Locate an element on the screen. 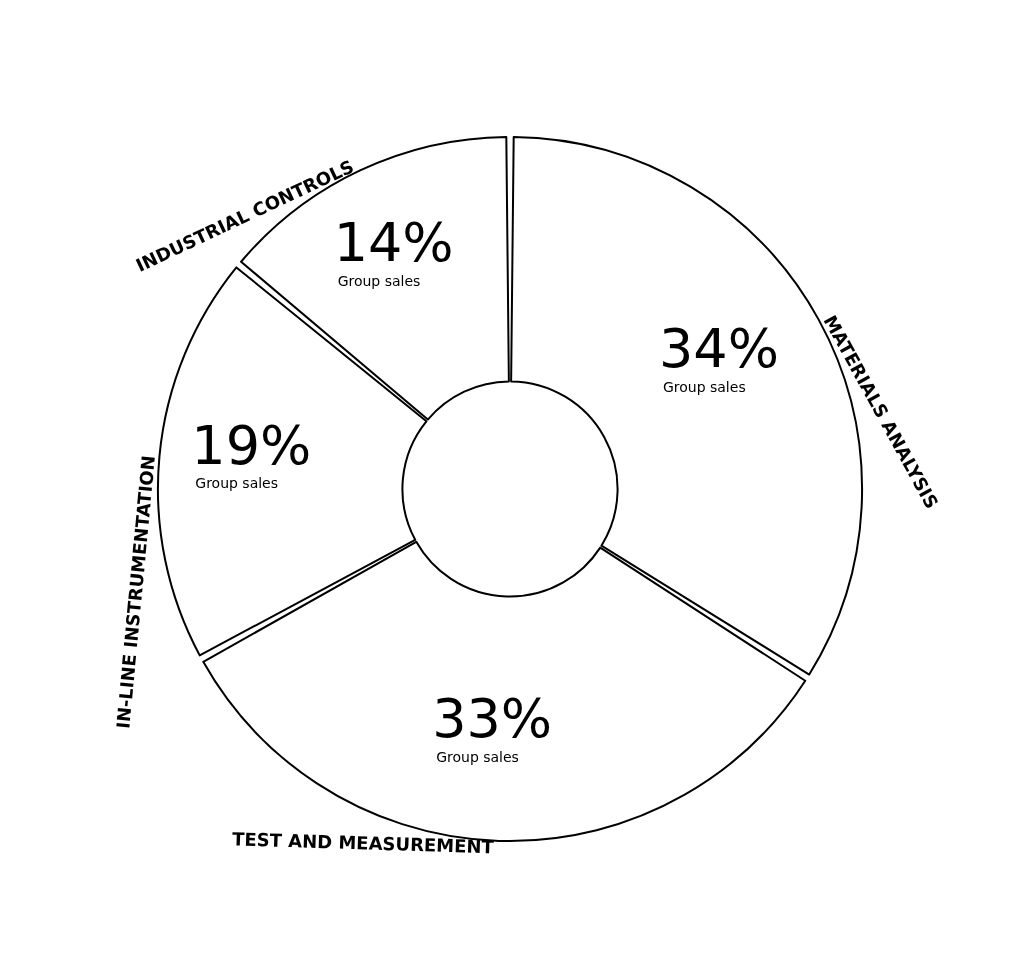  data-label: 33% Group sales is located at coordinates (492, 726).